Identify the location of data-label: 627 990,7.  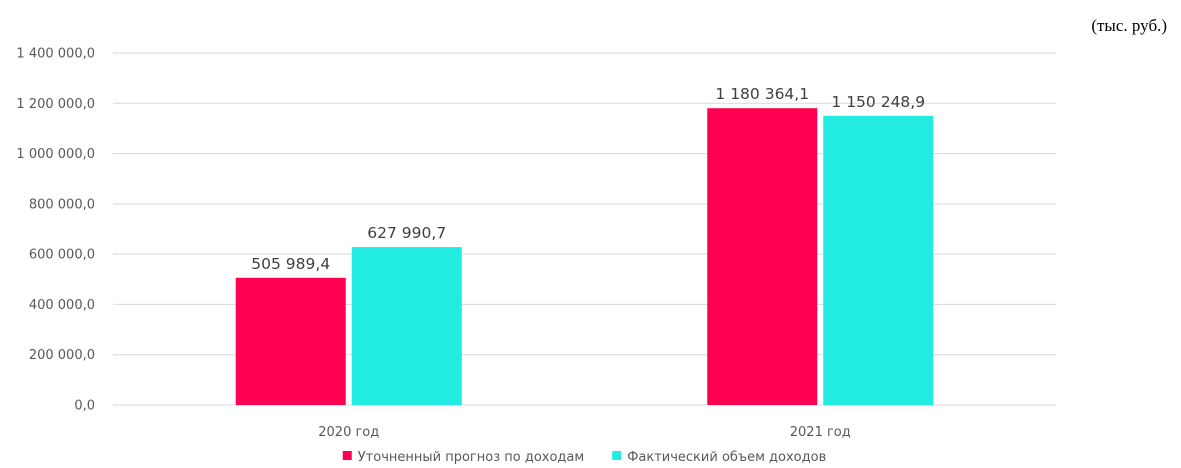
(406, 233).